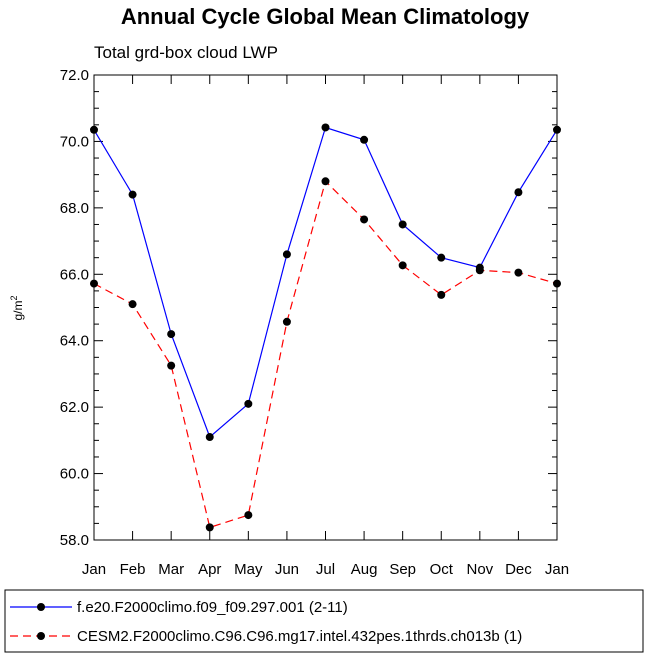 The height and width of the screenshot is (660, 650). I want to click on y-axis-label: g/m2, so click(17, 307).